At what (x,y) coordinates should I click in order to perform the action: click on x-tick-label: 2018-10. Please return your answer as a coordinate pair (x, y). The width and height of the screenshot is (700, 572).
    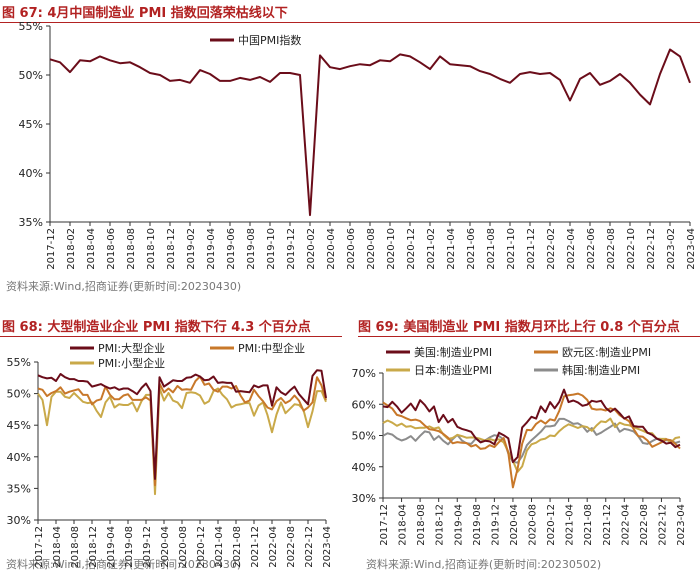
    Looking at the image, I should click on (151, 249).